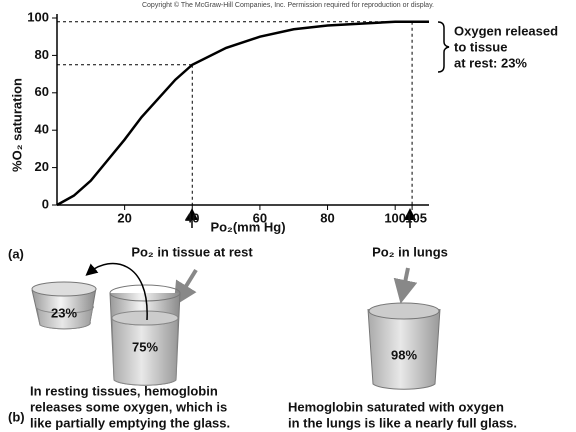 This screenshot has height=432, width=576. Describe the element at coordinates (64, 312) in the screenshot. I see `glass-label: 23%` at that location.